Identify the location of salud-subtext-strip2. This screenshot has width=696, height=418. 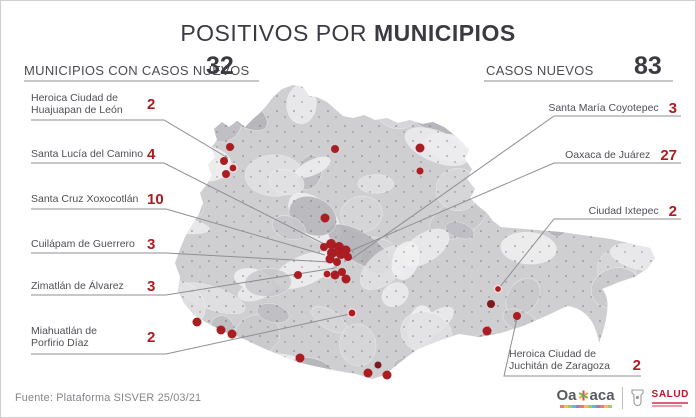
(666, 406).